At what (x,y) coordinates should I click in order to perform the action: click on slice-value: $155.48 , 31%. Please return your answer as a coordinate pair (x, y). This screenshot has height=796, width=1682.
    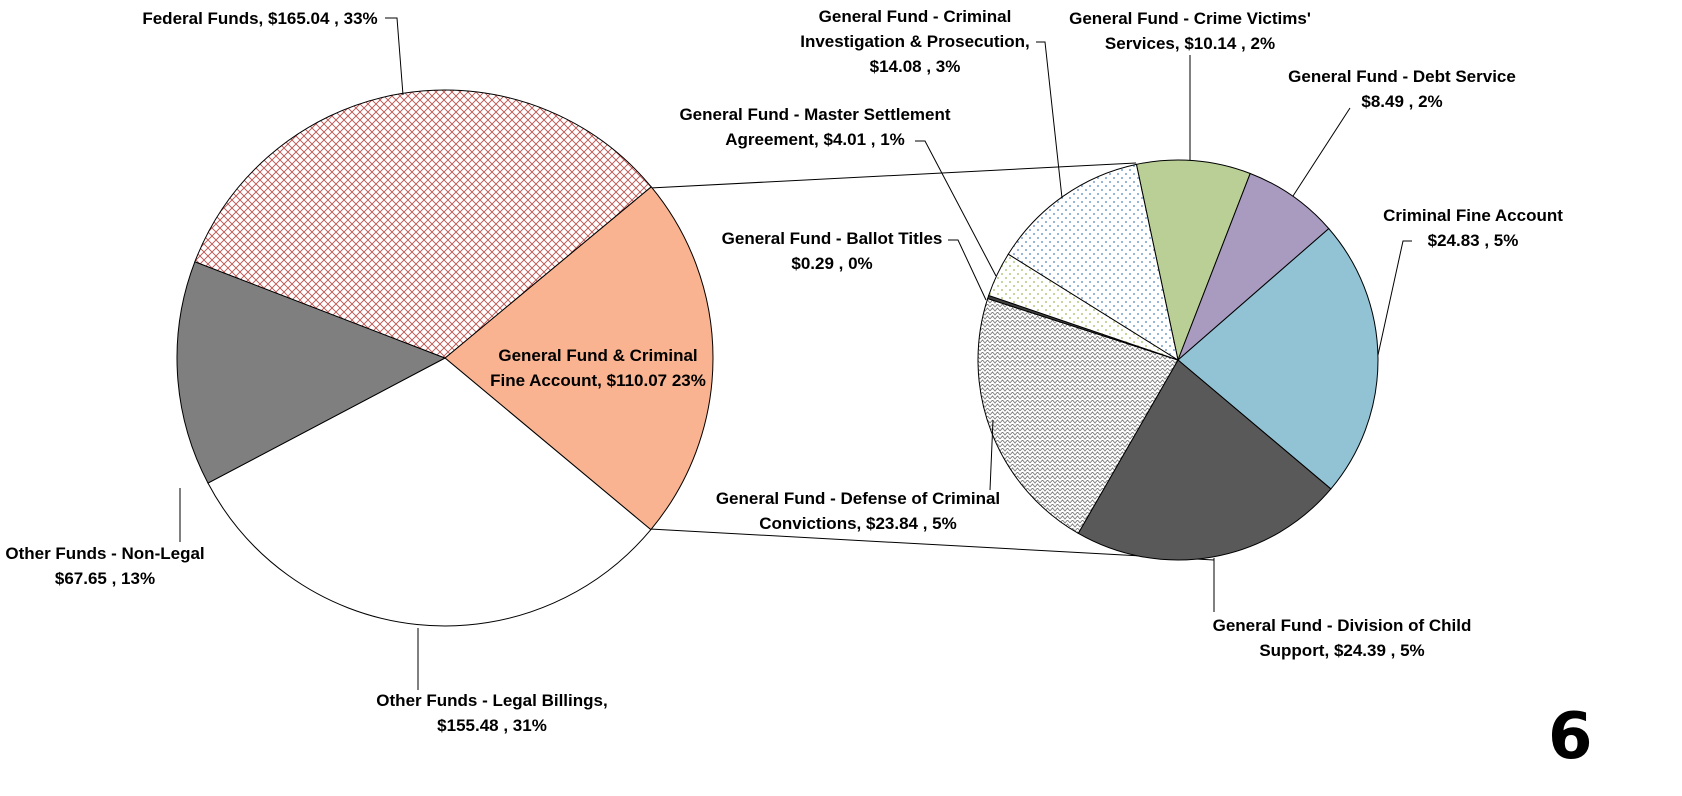
    Looking at the image, I should click on (492, 725).